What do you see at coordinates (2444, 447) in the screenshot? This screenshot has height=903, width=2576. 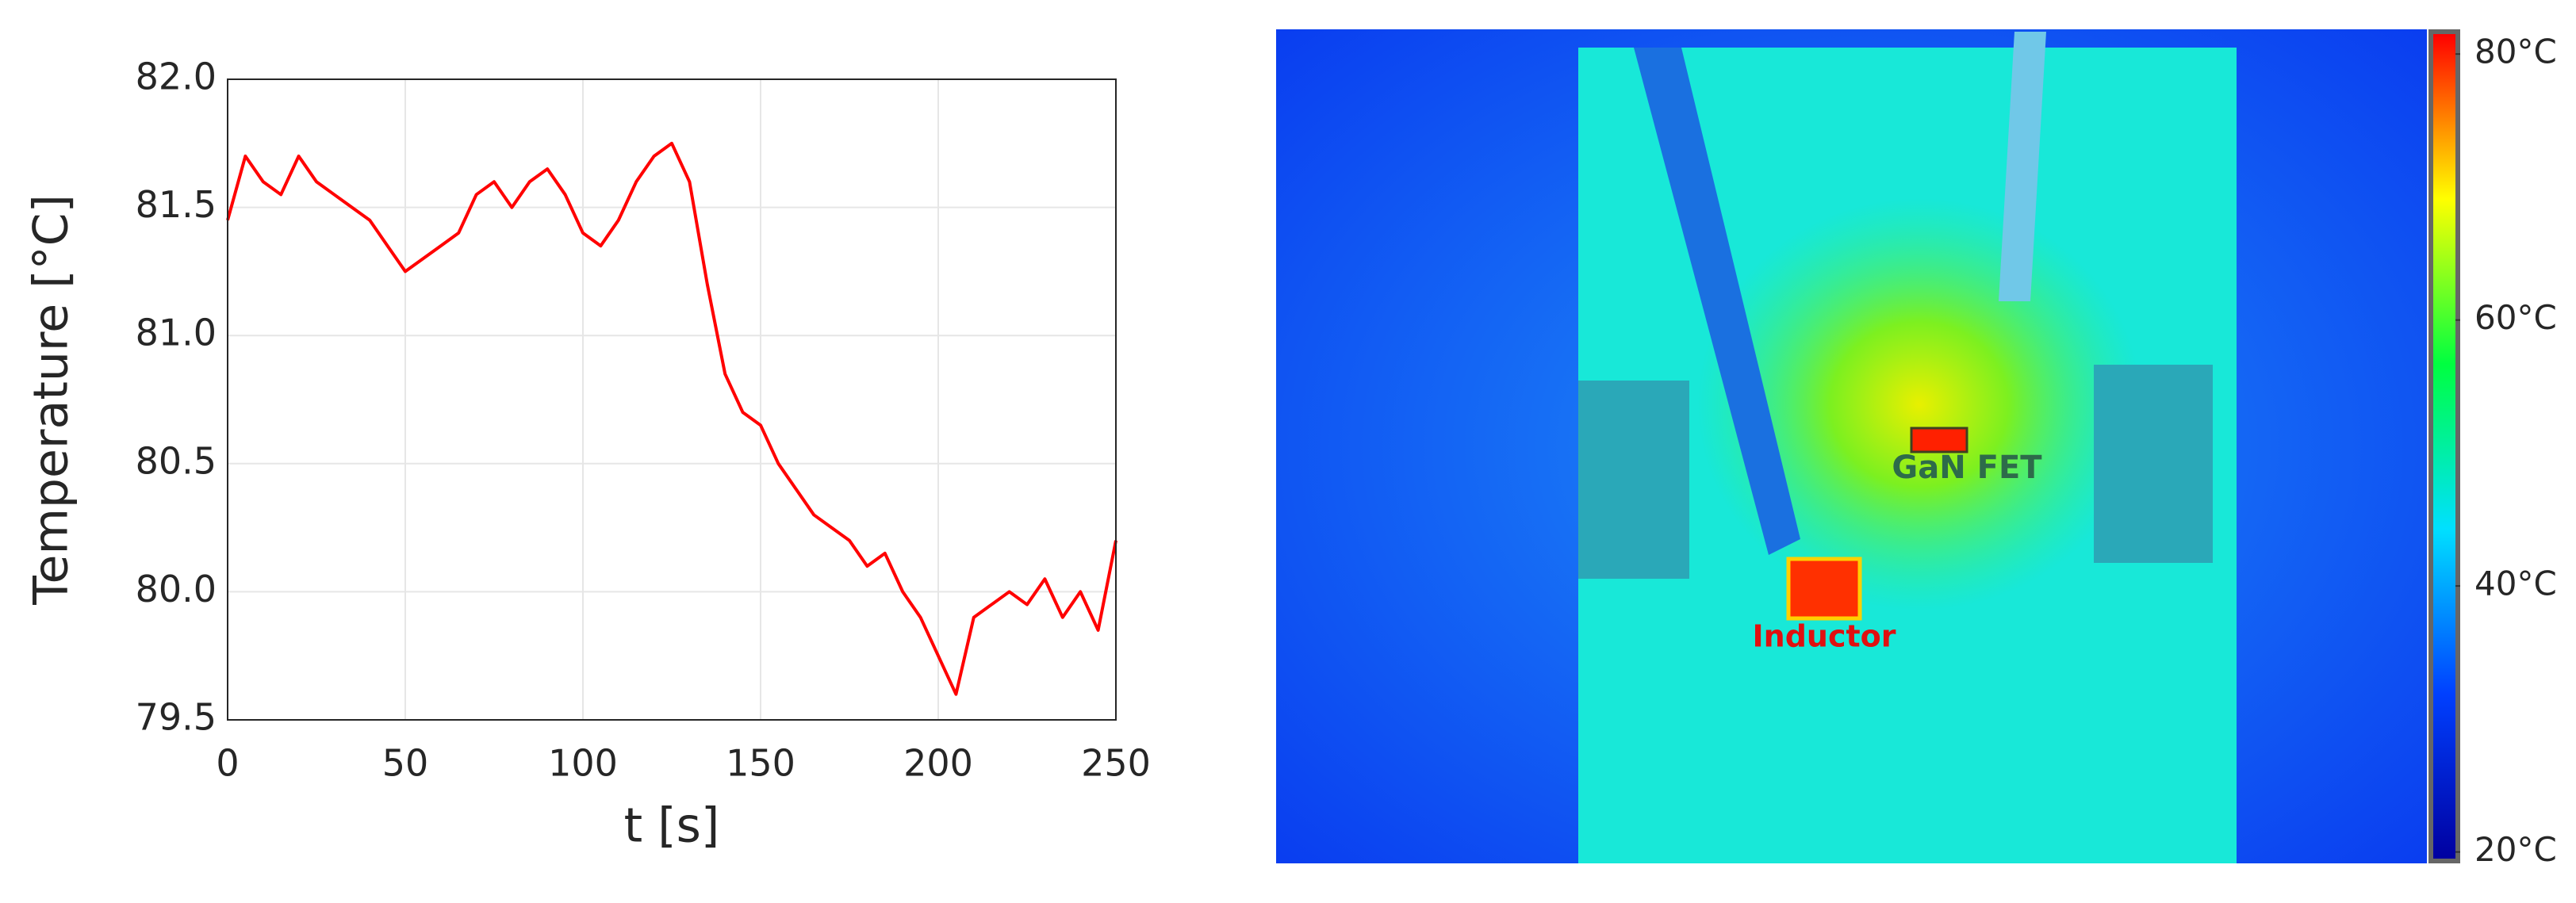 I see `colorbar-gradient` at bounding box center [2444, 447].